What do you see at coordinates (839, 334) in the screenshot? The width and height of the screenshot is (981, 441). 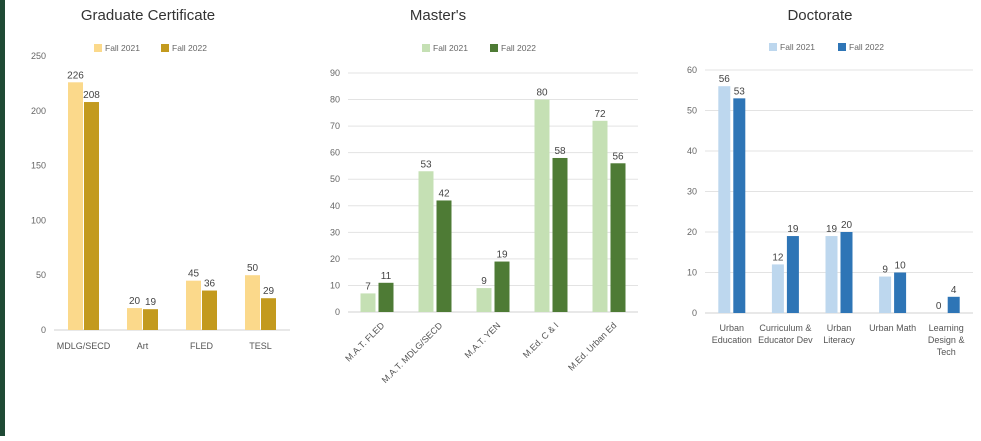 I see `x-tick-label: Urban Literacy` at bounding box center [839, 334].